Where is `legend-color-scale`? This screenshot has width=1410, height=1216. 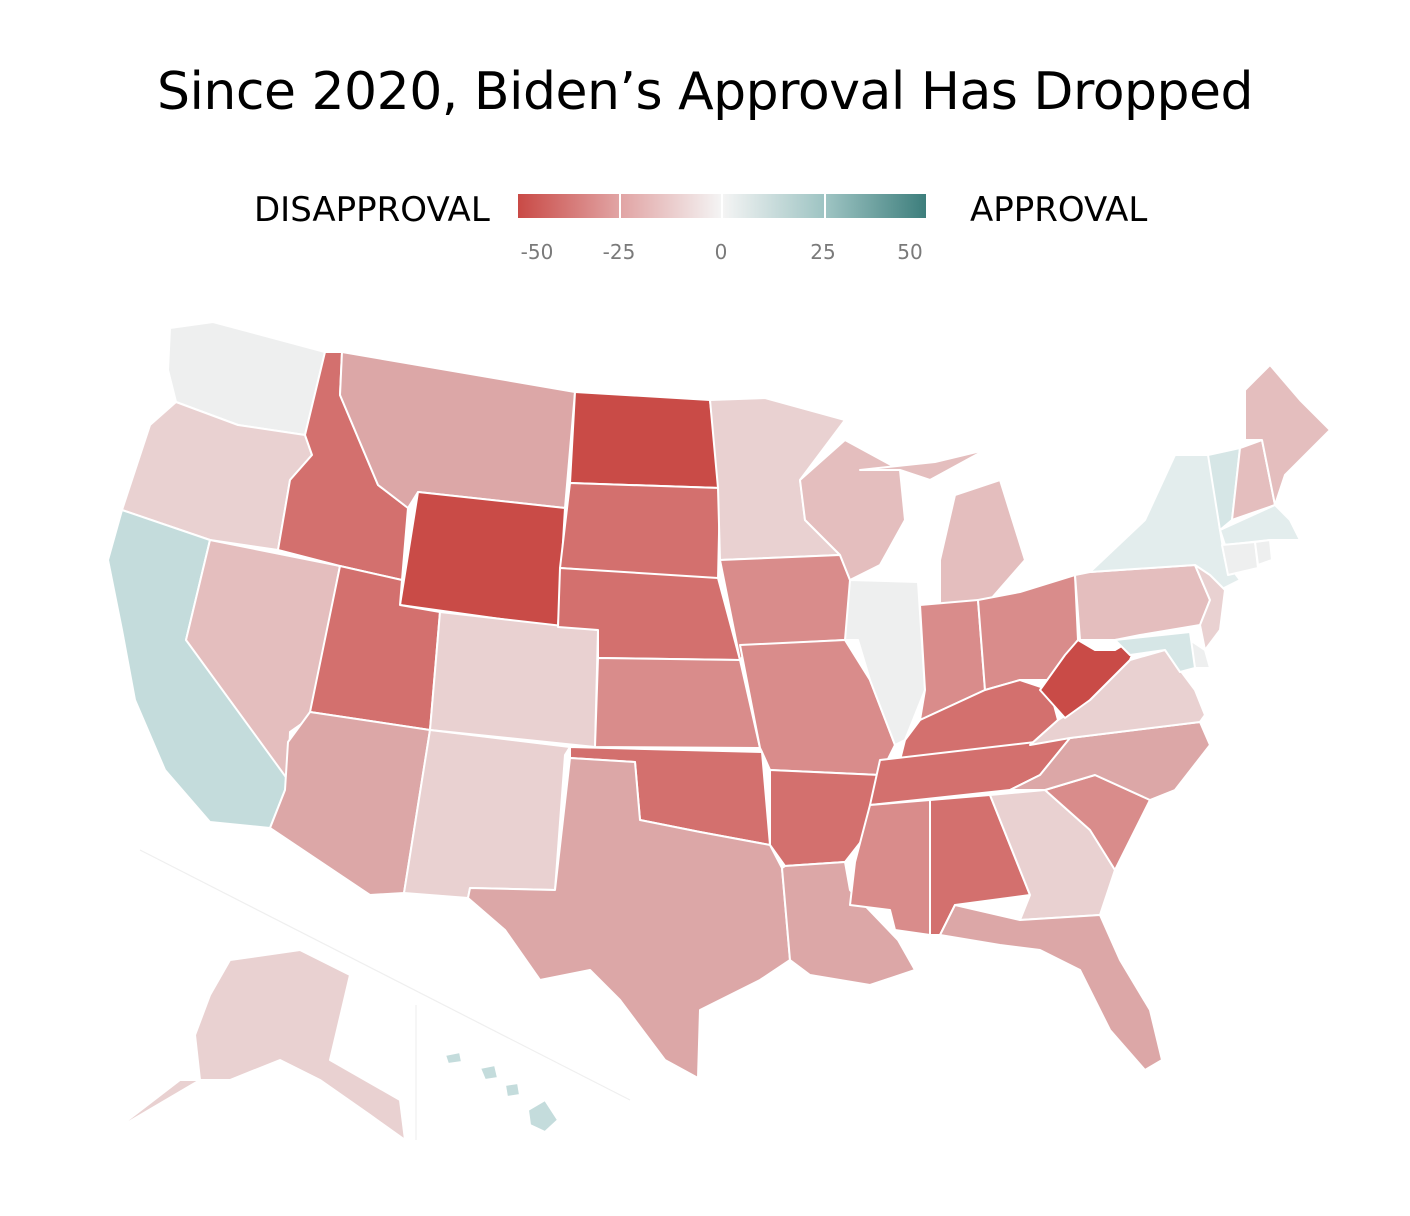 legend-color-scale is located at coordinates (722, 206).